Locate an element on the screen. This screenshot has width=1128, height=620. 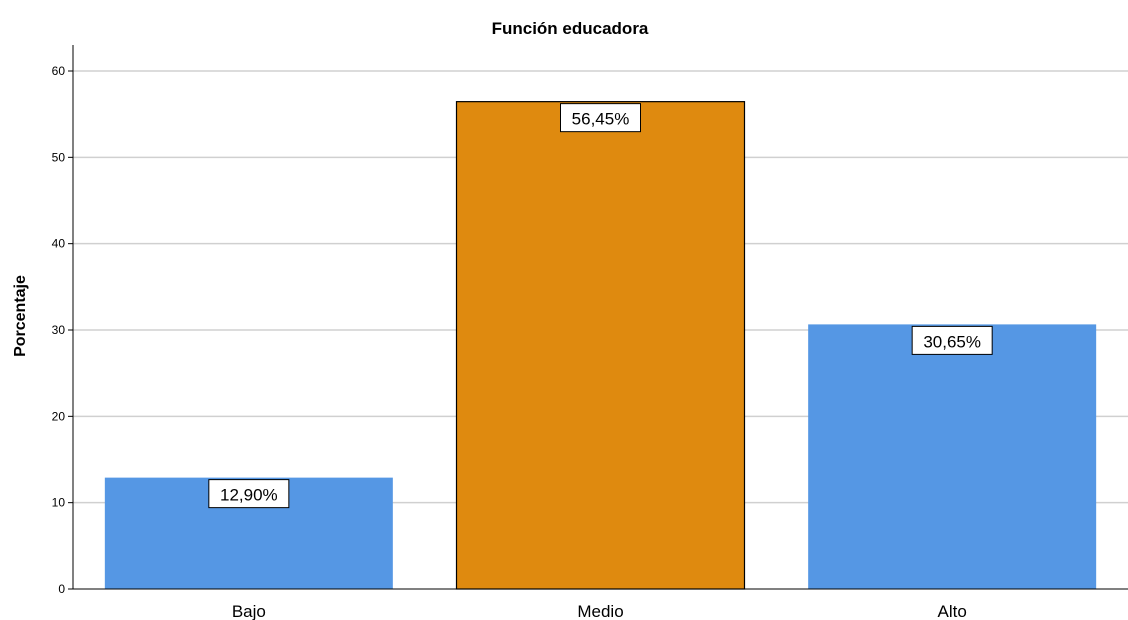
y-tick-label: 50 is located at coordinates (59, 157).